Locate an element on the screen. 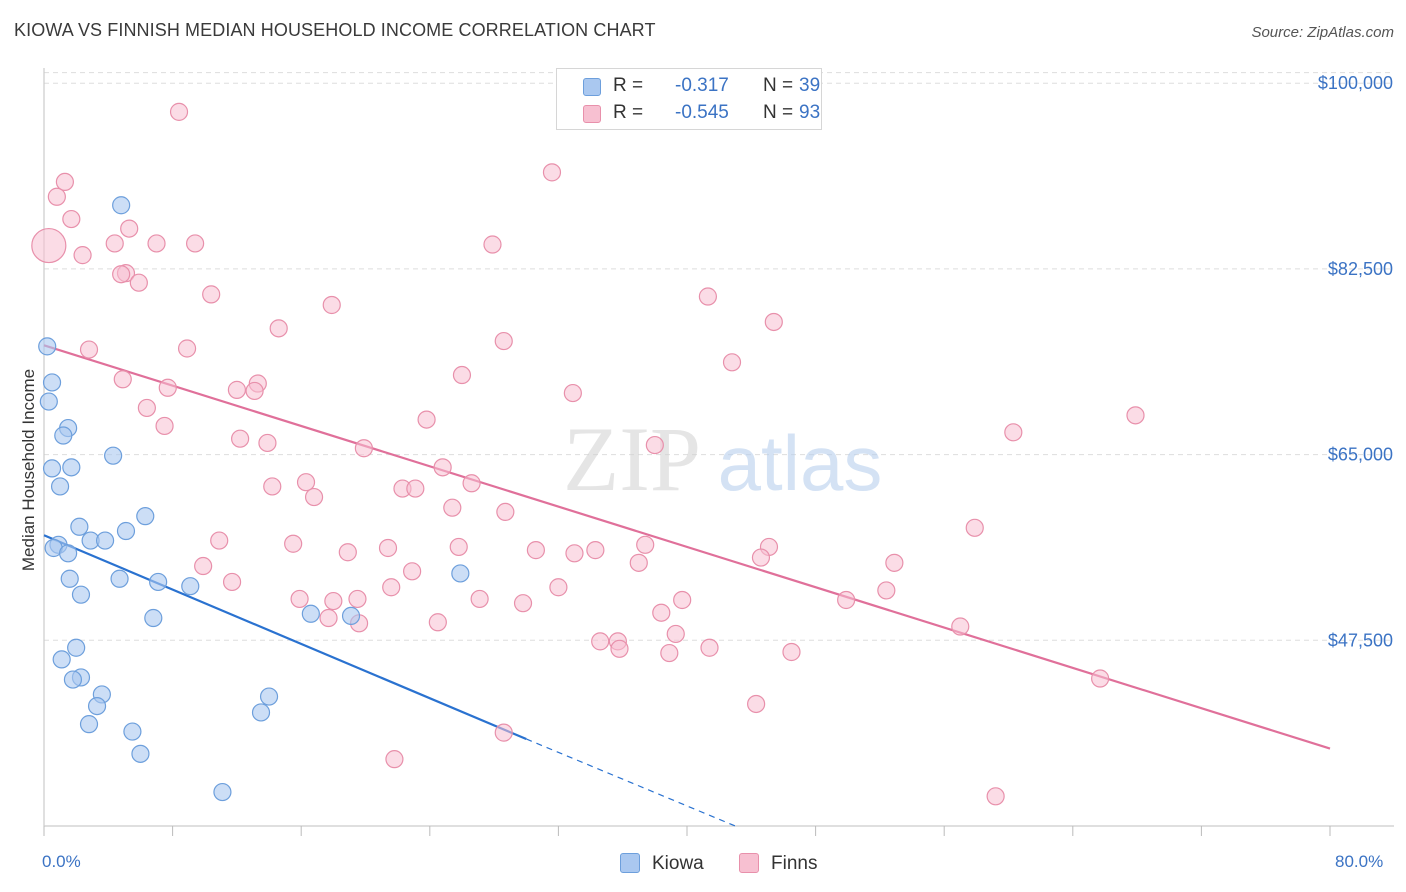  finns-r-value: -0.545 is located at coordinates (702, 112).